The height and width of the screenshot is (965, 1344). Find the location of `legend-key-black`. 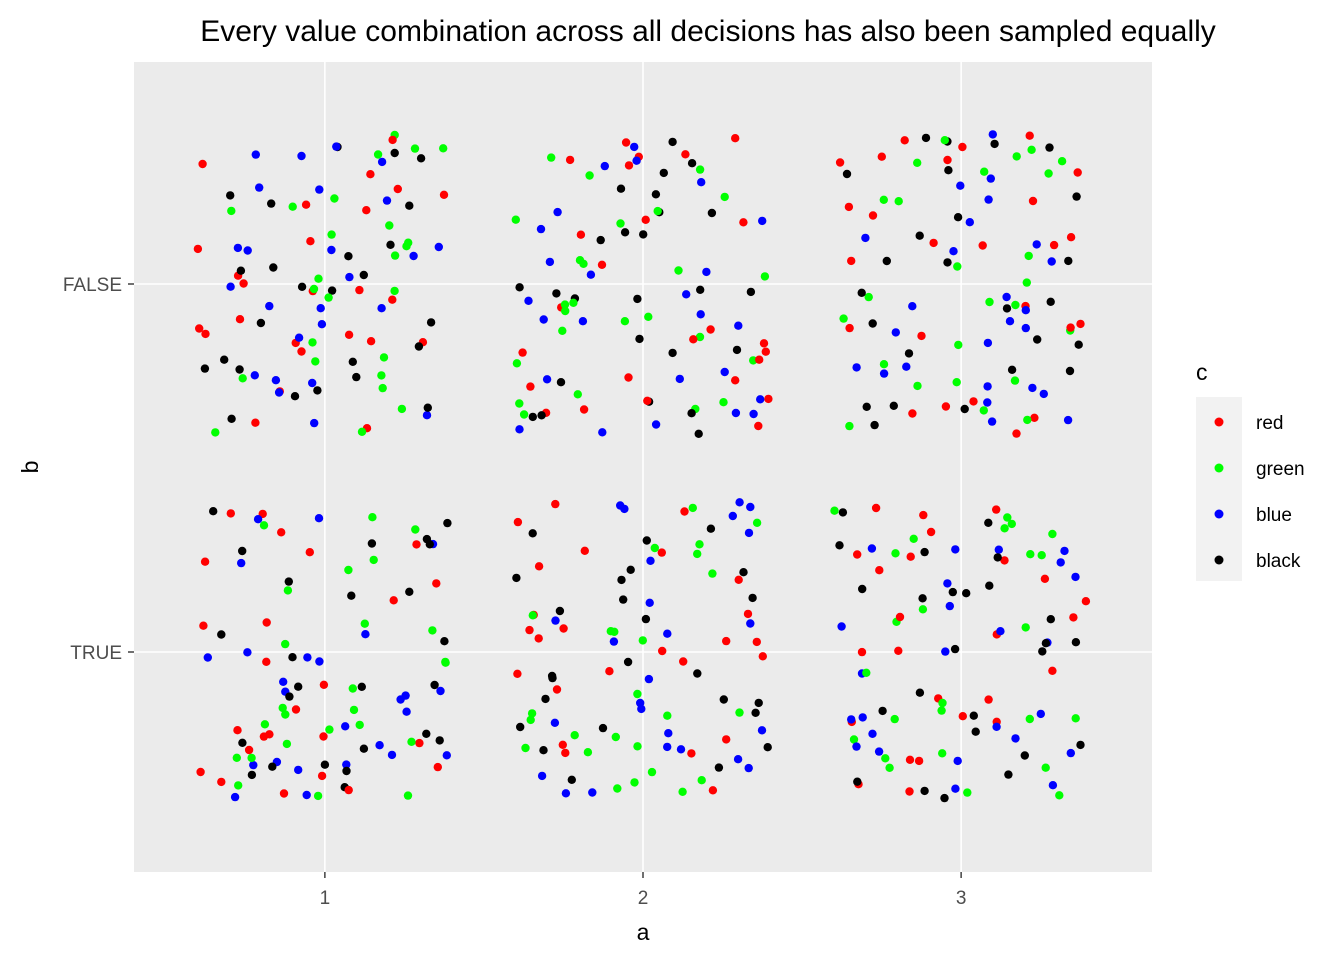

legend-key-black is located at coordinates (1219, 560).